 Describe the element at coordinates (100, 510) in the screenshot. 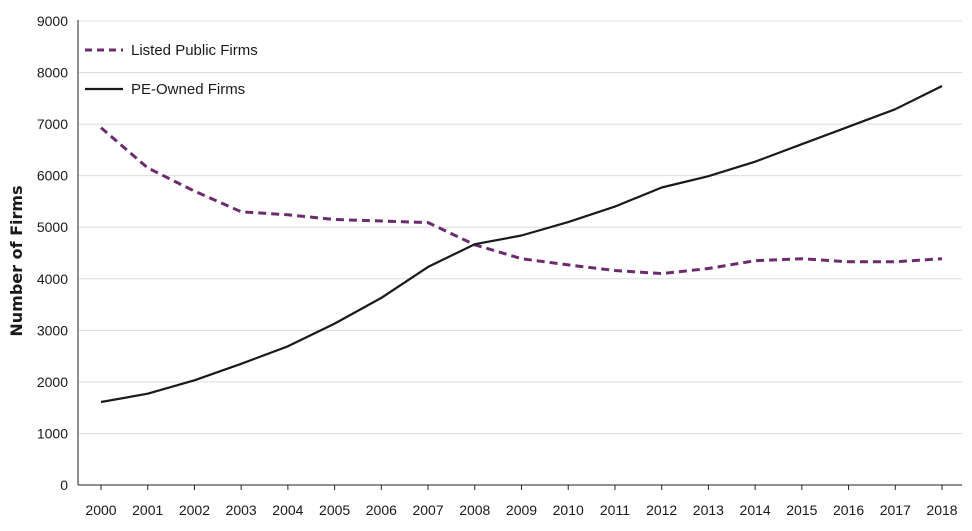

I see `x-tick-label: 2000` at that location.